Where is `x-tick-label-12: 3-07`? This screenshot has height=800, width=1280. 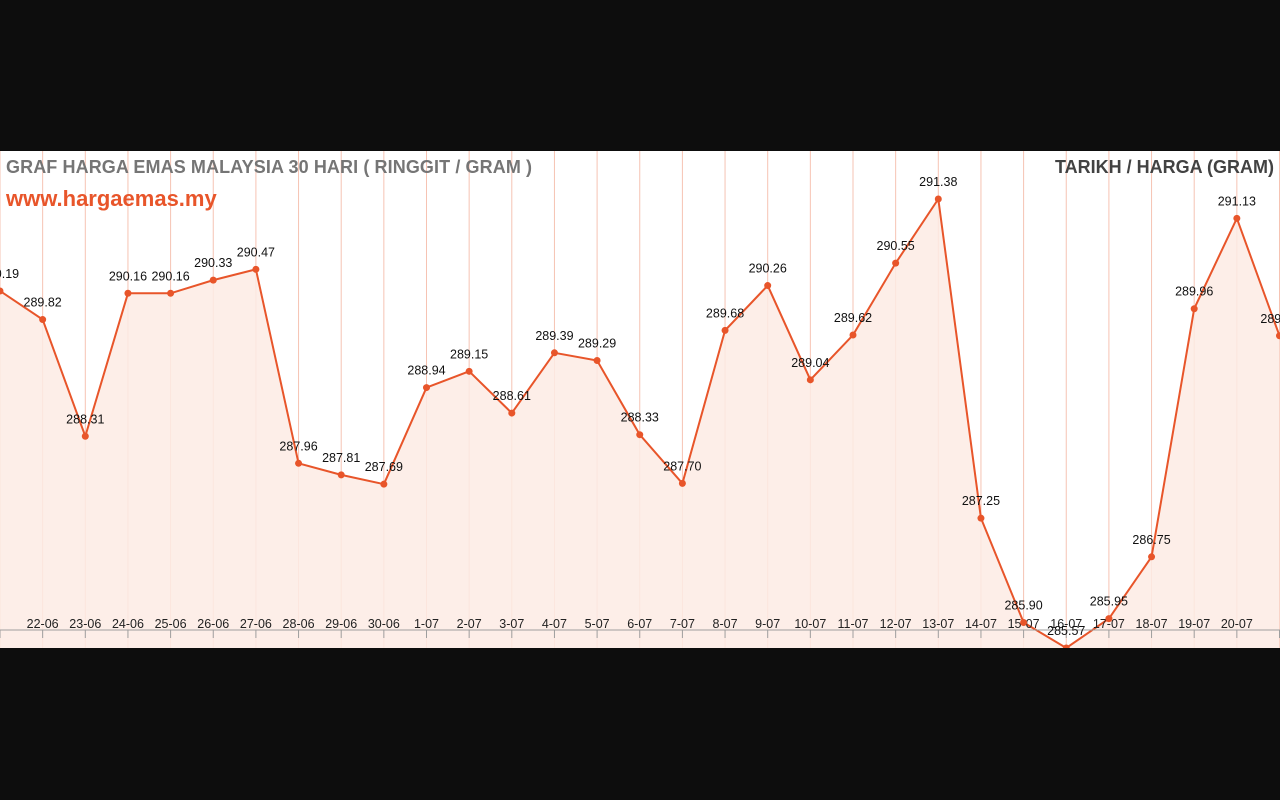 x-tick-label-12: 3-07 is located at coordinates (511, 624).